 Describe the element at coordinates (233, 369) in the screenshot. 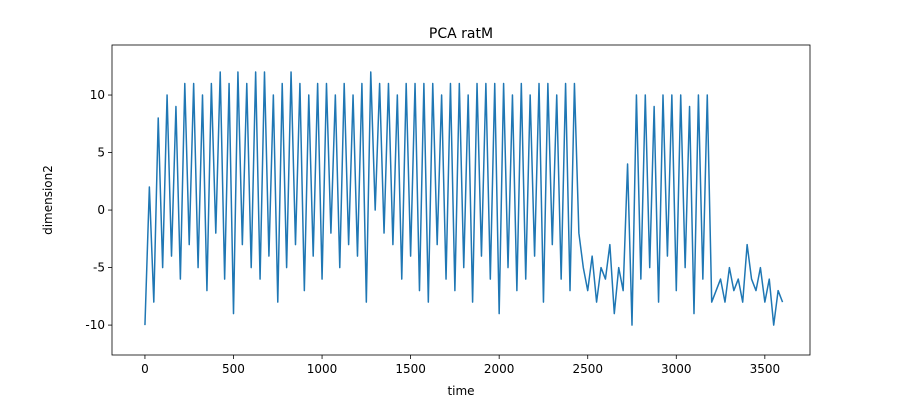

I see `x-tick-label: 500` at that location.